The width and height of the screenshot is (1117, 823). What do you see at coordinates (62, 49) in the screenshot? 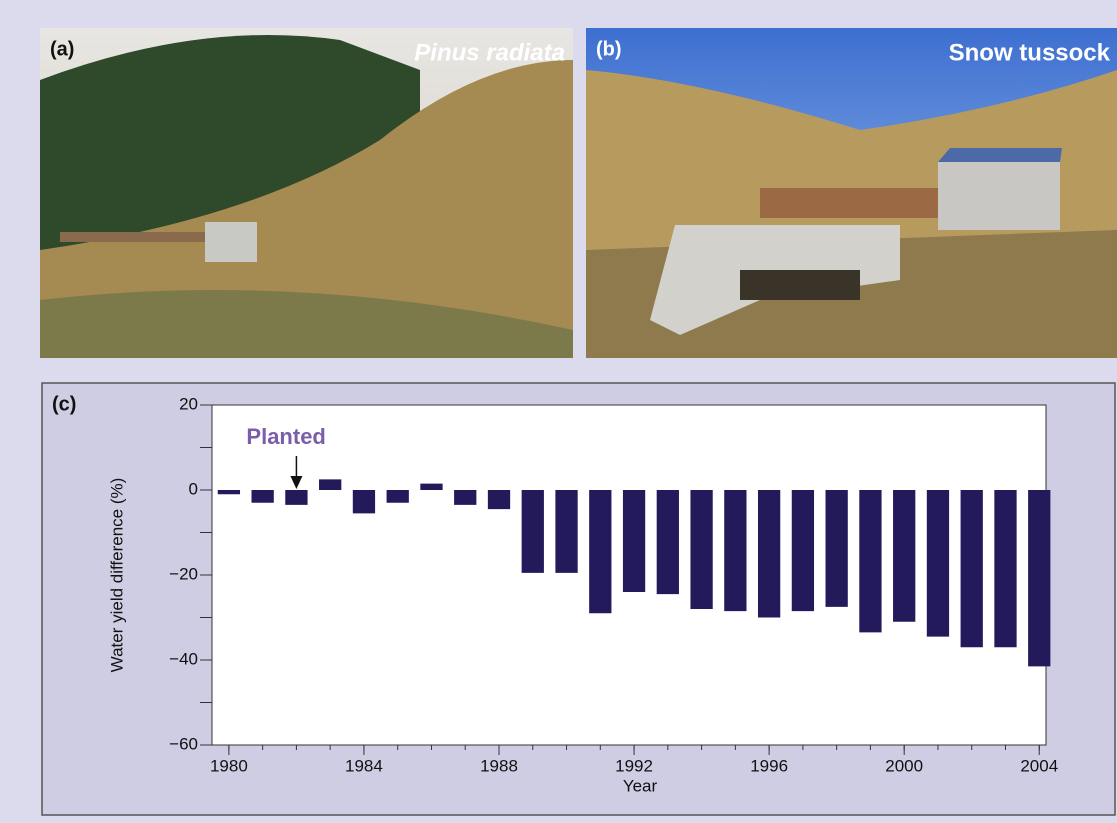
I see `panel-label: (a)` at bounding box center [62, 49].